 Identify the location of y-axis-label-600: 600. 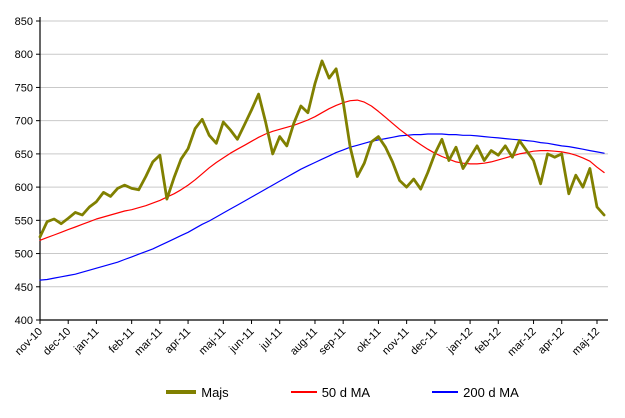
(24, 188).